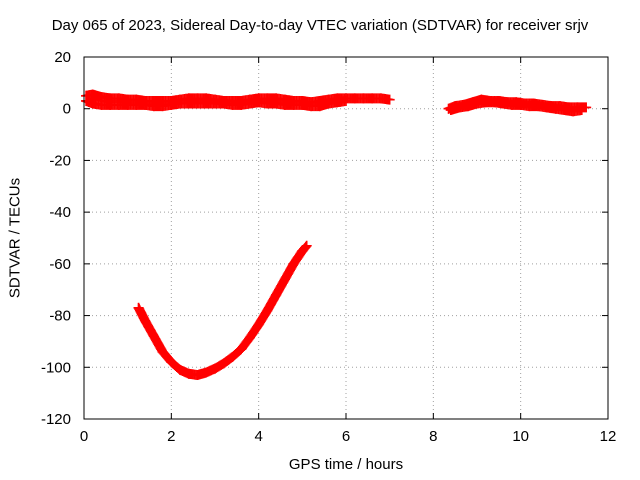  I want to click on x-tick-label: 12, so click(608, 436).